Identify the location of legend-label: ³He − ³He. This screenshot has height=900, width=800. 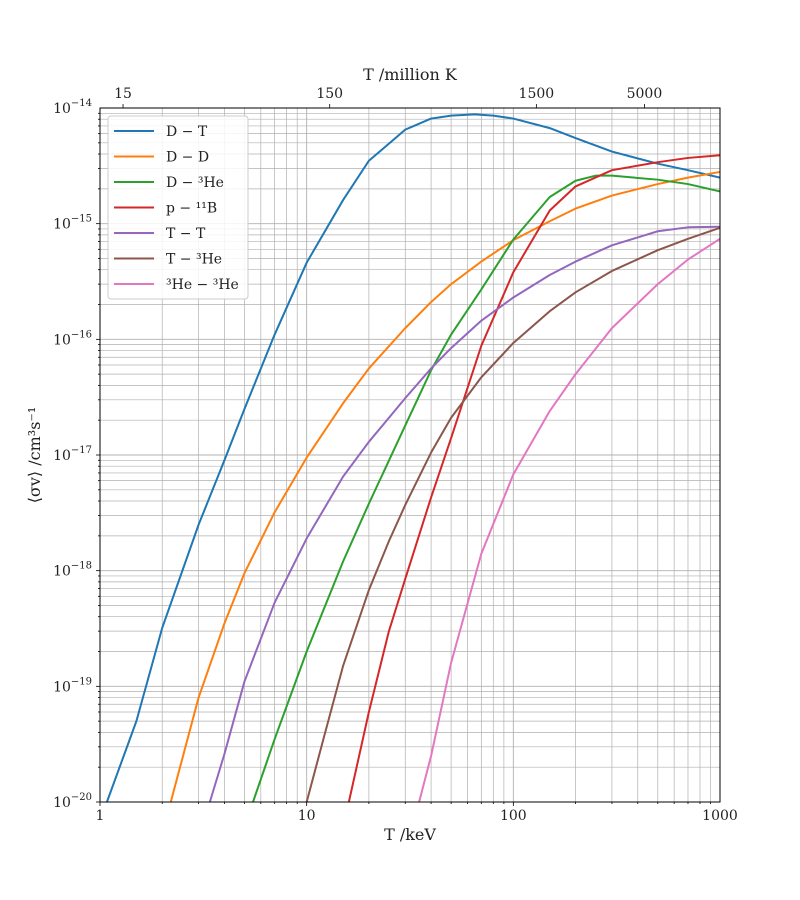
(202, 285).